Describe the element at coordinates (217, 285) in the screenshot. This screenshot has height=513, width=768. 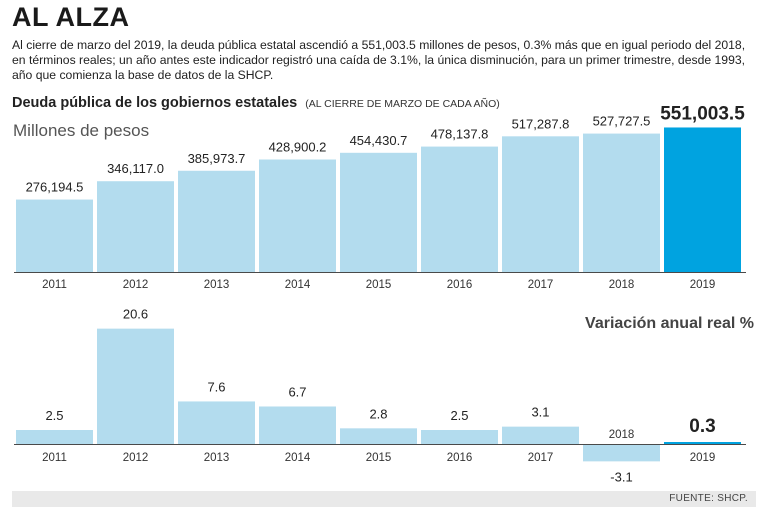
I see `debt-tick-label-2013: 2013` at that location.